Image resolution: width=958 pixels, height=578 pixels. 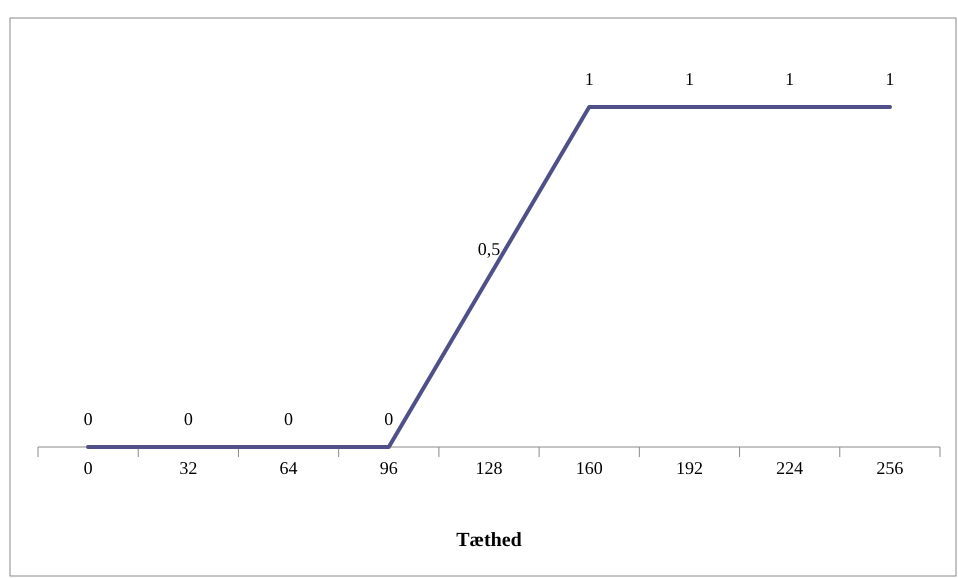 I want to click on x-tick-label: 128, so click(x=489, y=468).